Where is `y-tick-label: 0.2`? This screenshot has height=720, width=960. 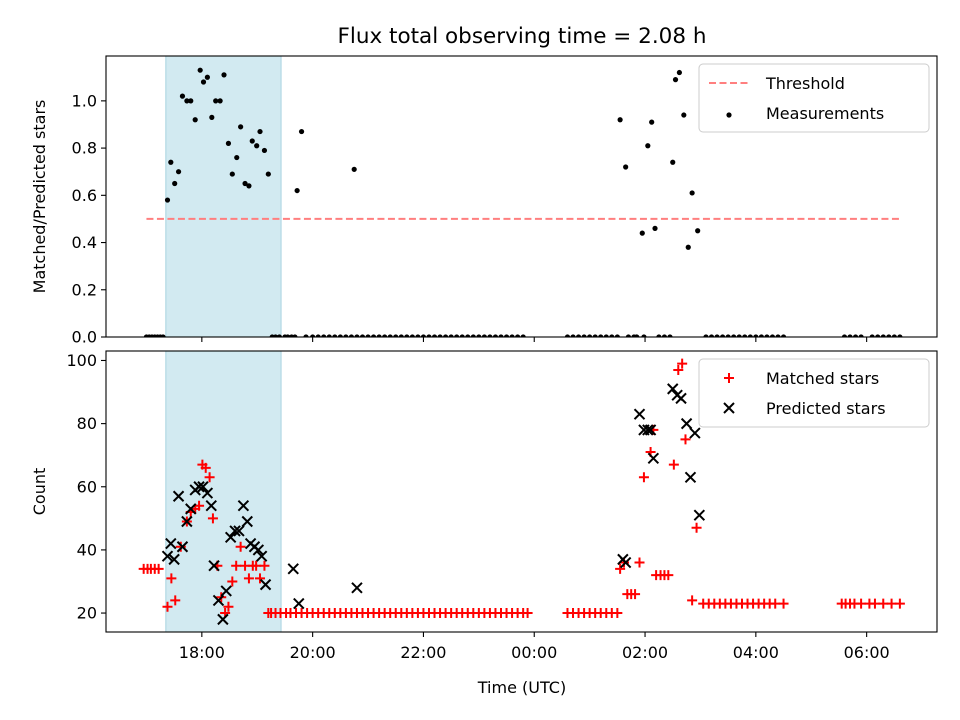 y-tick-label: 0.2 is located at coordinates (84, 289).